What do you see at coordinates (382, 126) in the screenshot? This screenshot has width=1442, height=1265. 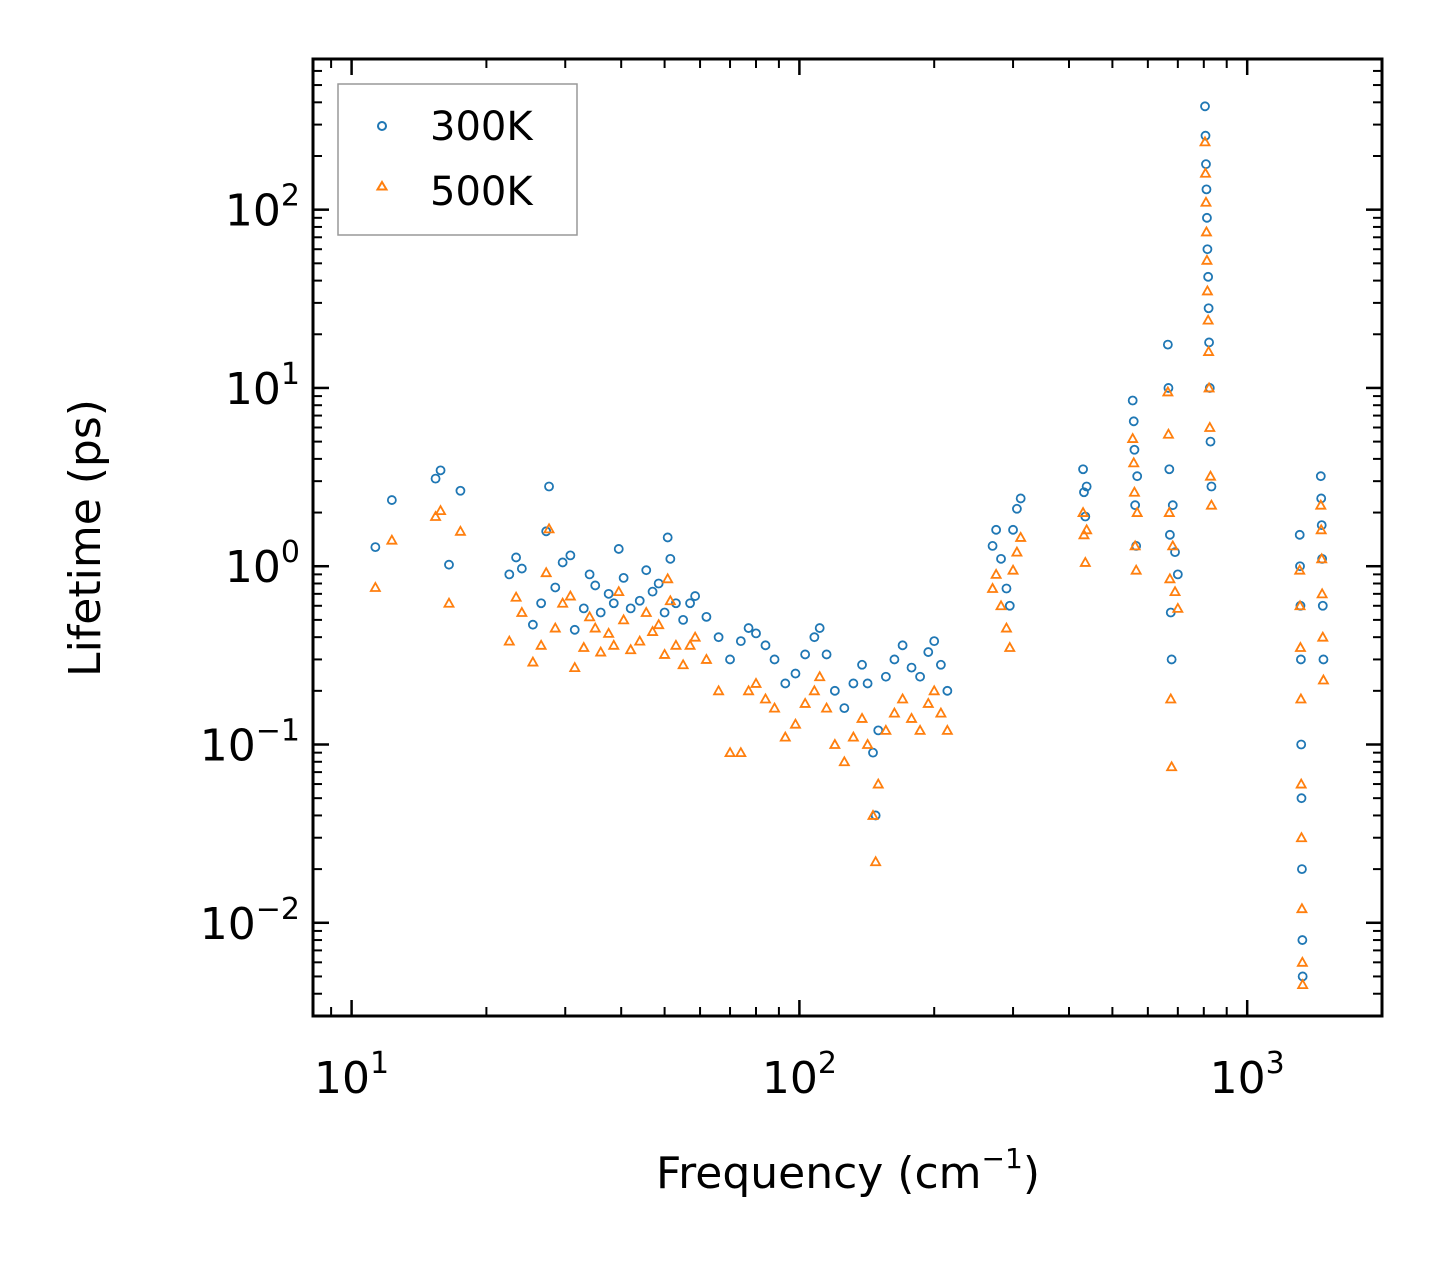 I see `legend-marker-300k` at bounding box center [382, 126].